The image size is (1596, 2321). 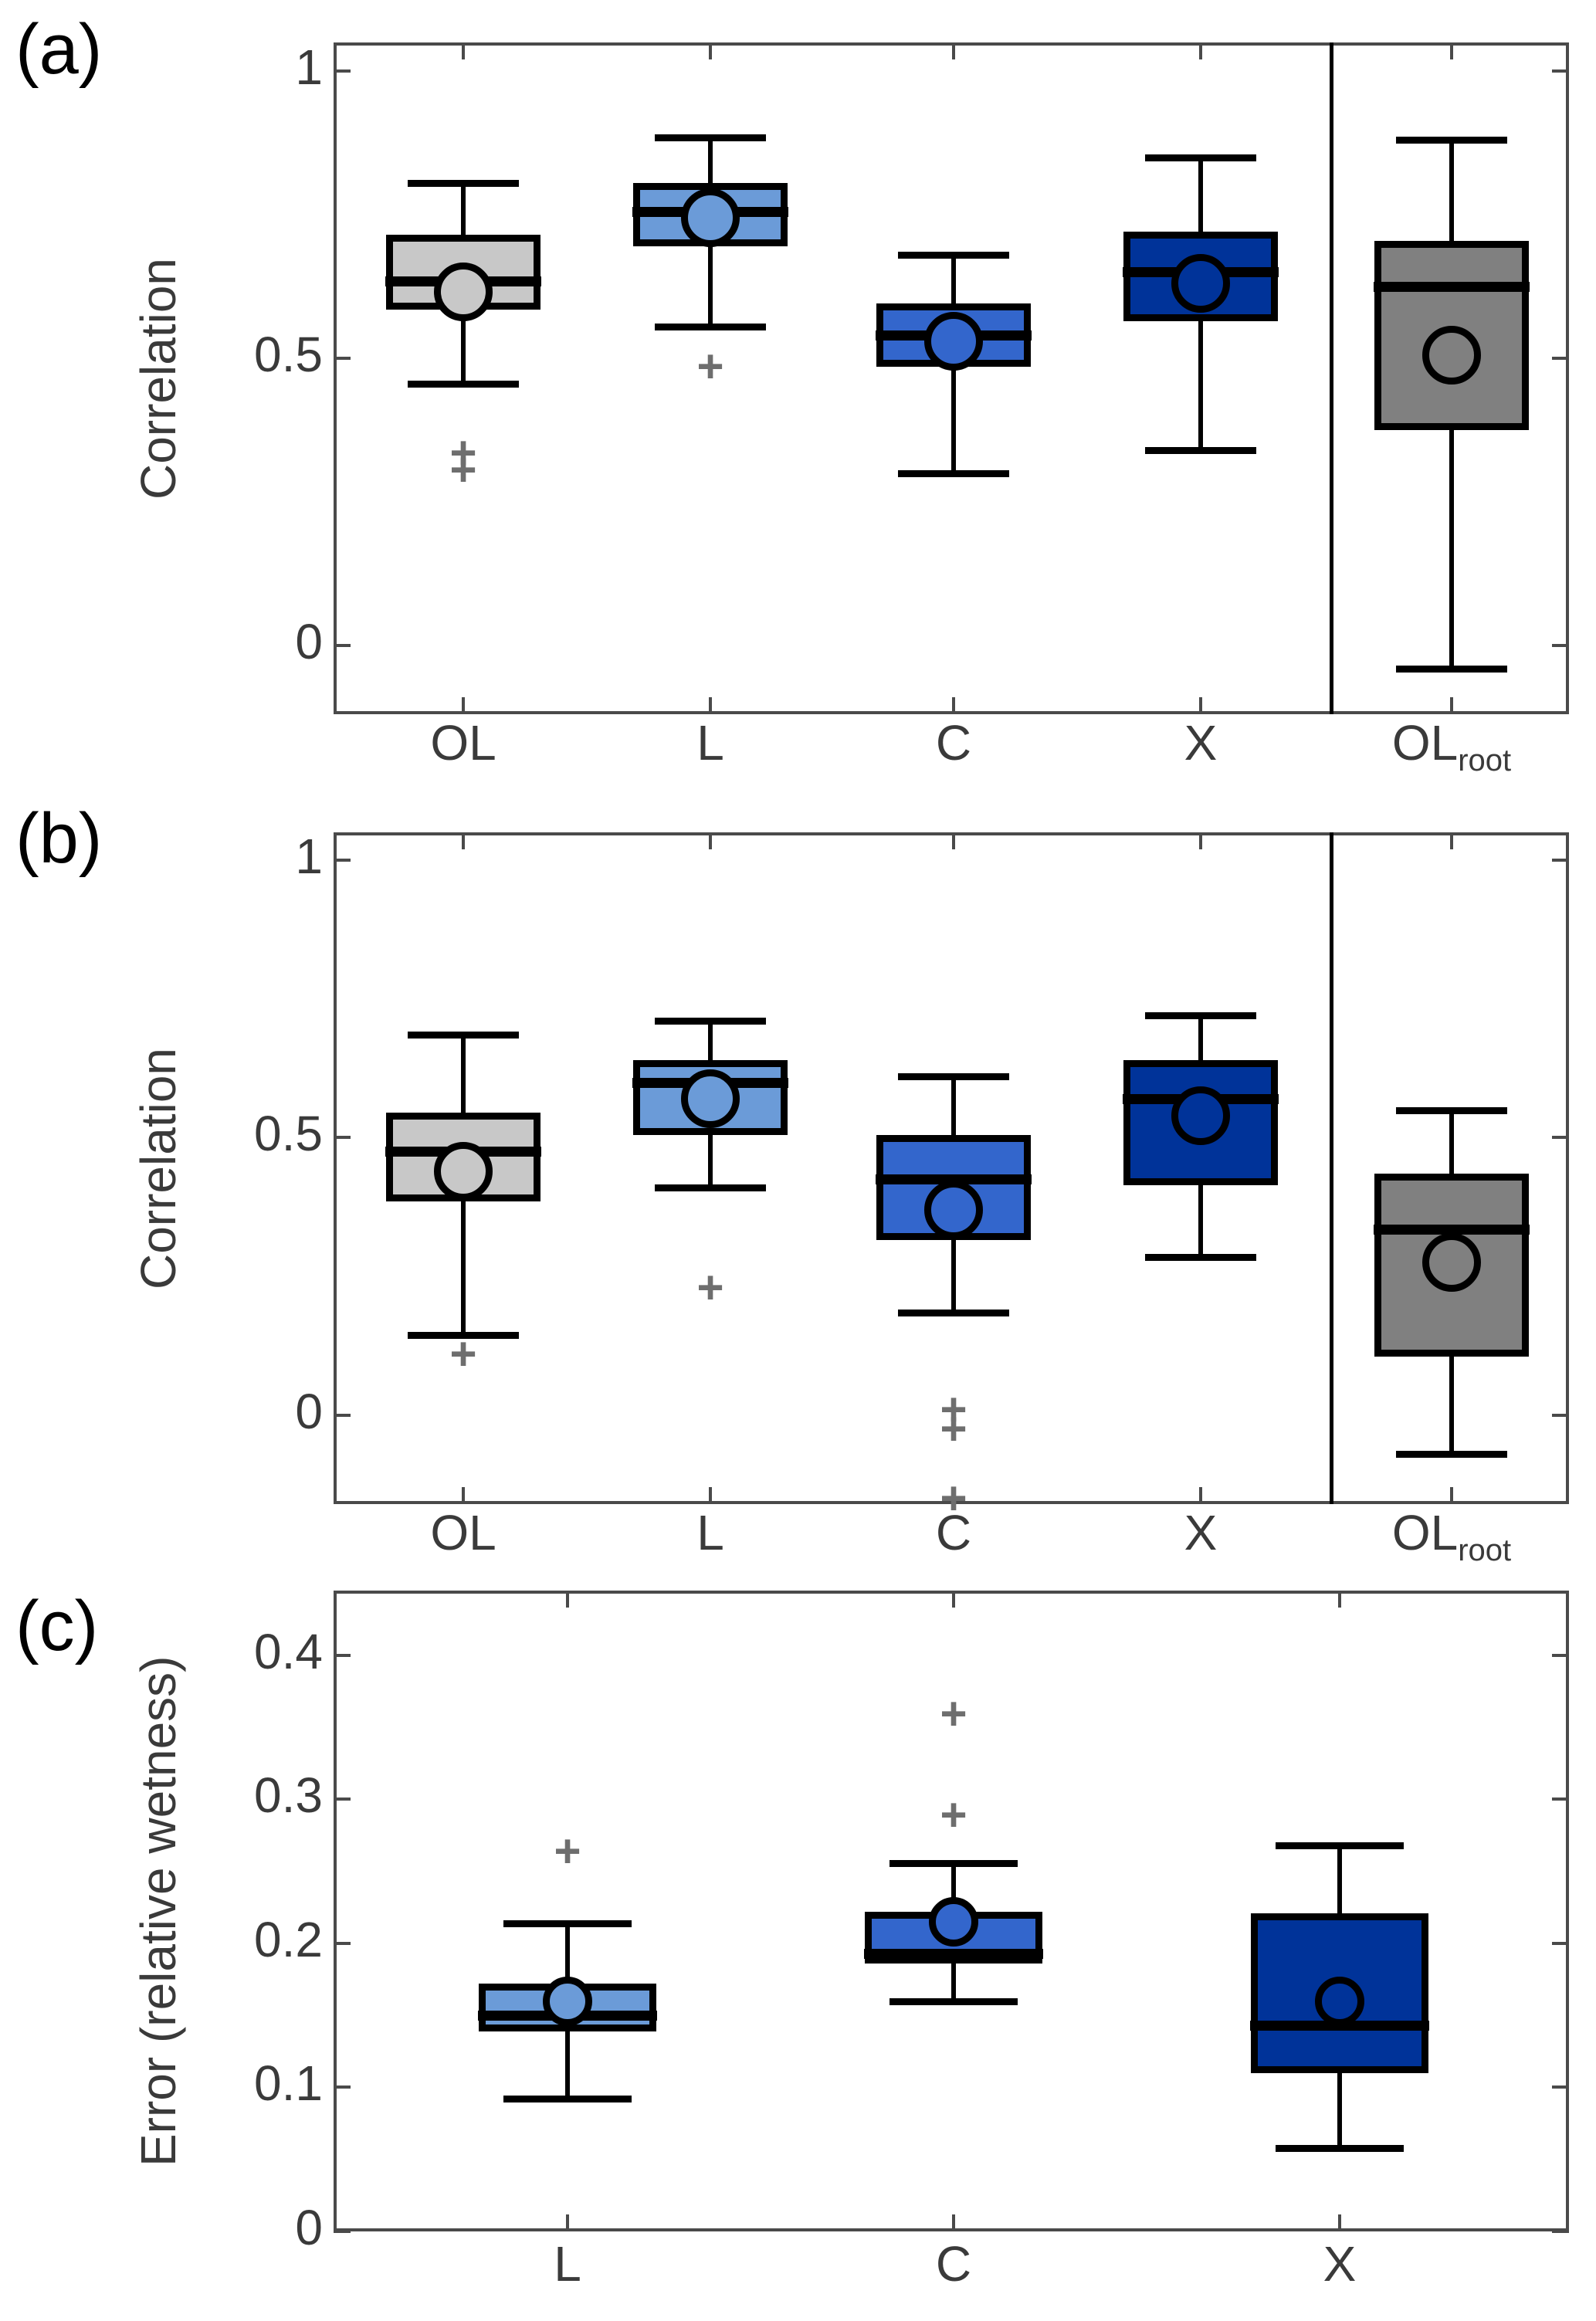 I want to click on box, so click(x=1451, y=335).